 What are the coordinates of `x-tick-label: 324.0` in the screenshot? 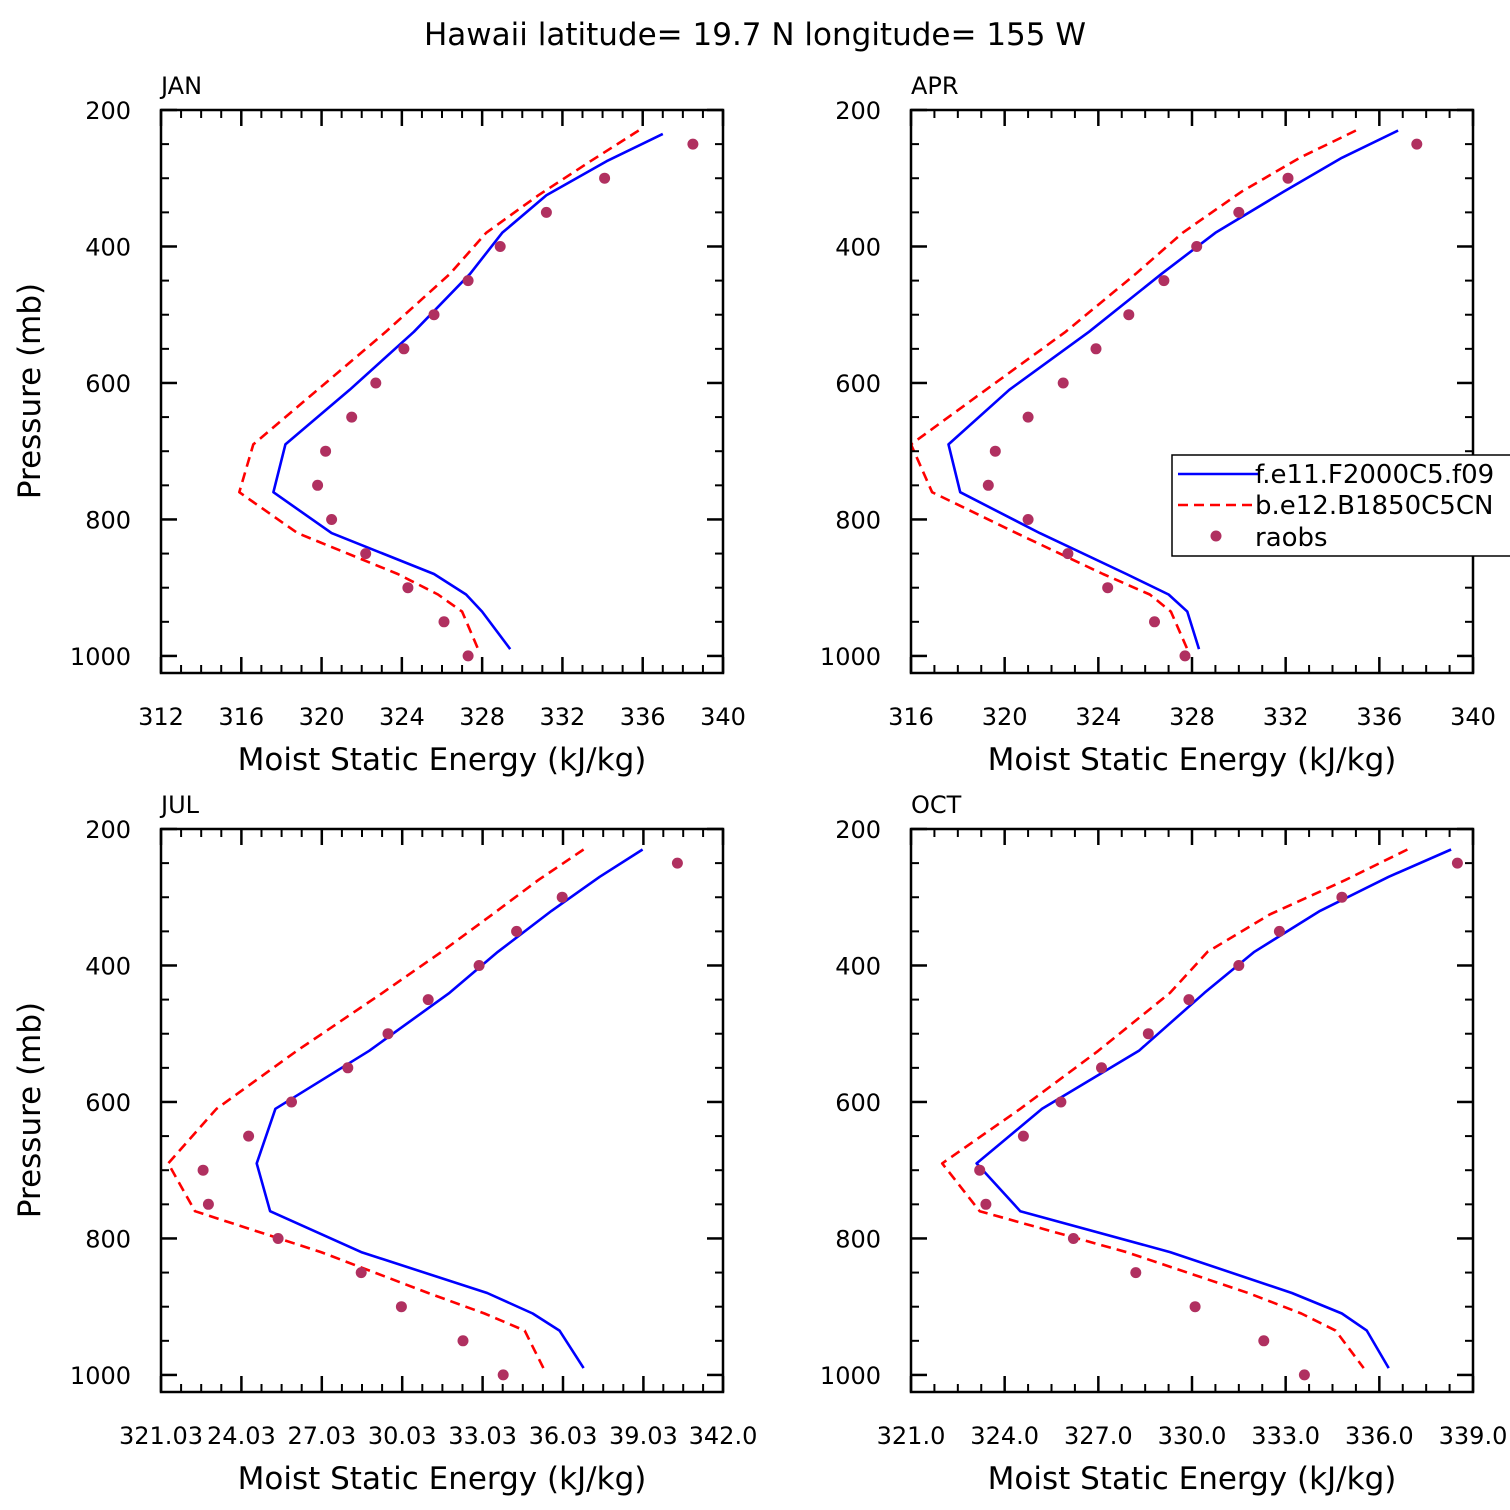 It's located at (1004, 1436).